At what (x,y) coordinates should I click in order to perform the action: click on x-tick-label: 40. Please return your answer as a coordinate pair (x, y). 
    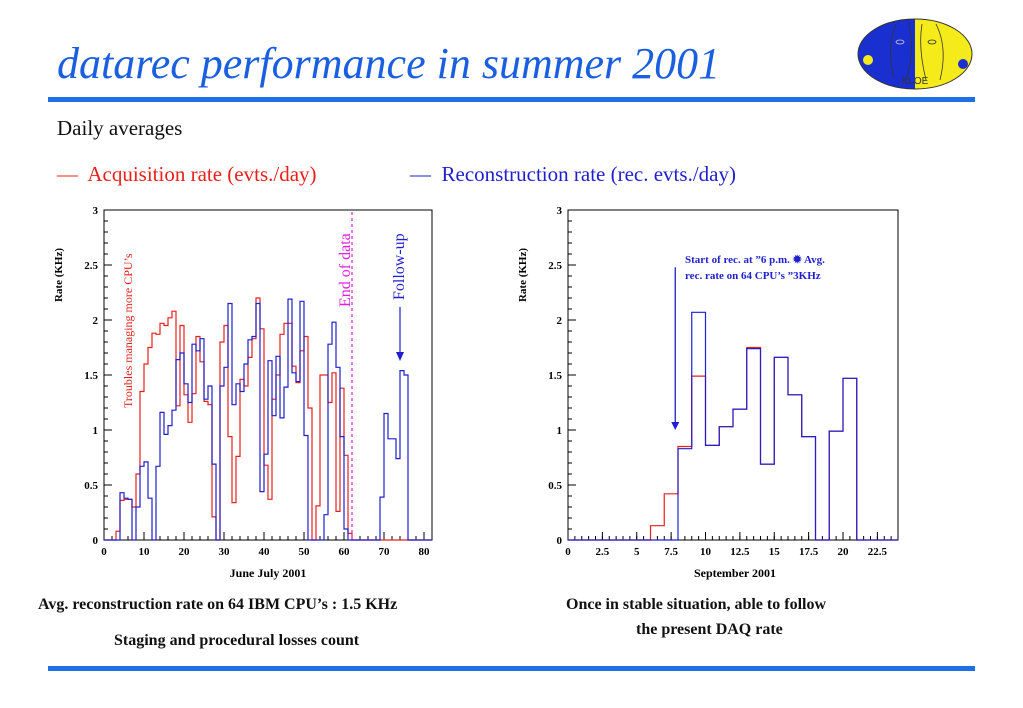
    Looking at the image, I should click on (265, 552).